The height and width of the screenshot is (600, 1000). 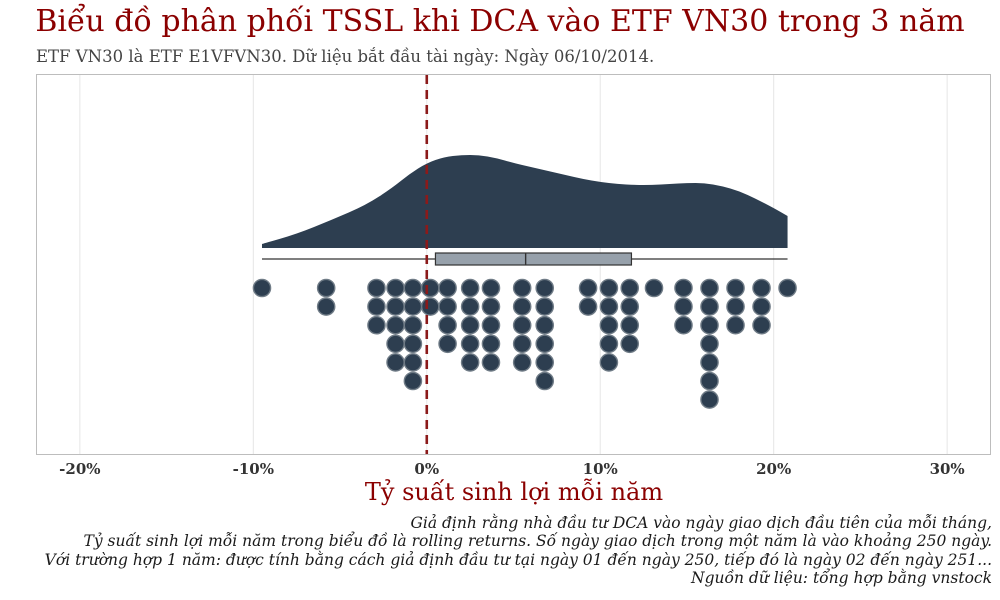 I want to click on x-tick-label: -10%, so click(x=253, y=469).